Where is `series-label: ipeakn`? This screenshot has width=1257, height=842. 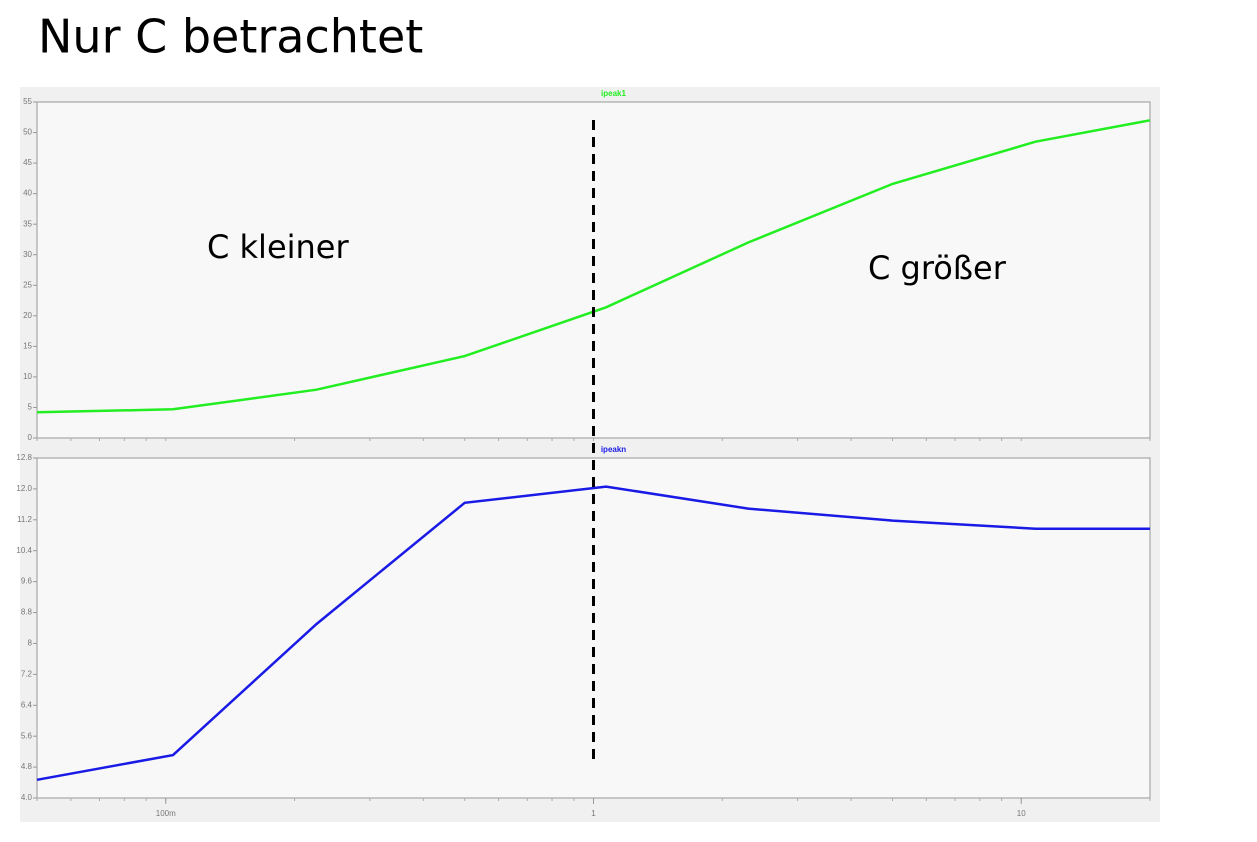
series-label: ipeakn is located at coordinates (613, 449).